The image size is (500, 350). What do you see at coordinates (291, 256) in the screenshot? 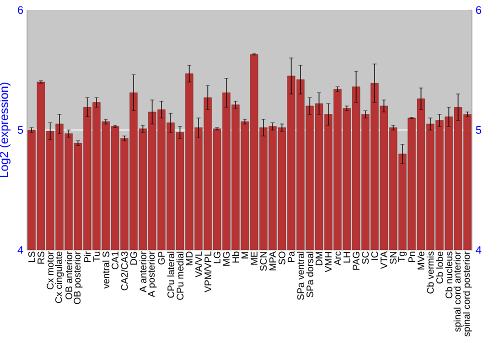
I see `x-tick-label: Pa` at bounding box center [291, 256].